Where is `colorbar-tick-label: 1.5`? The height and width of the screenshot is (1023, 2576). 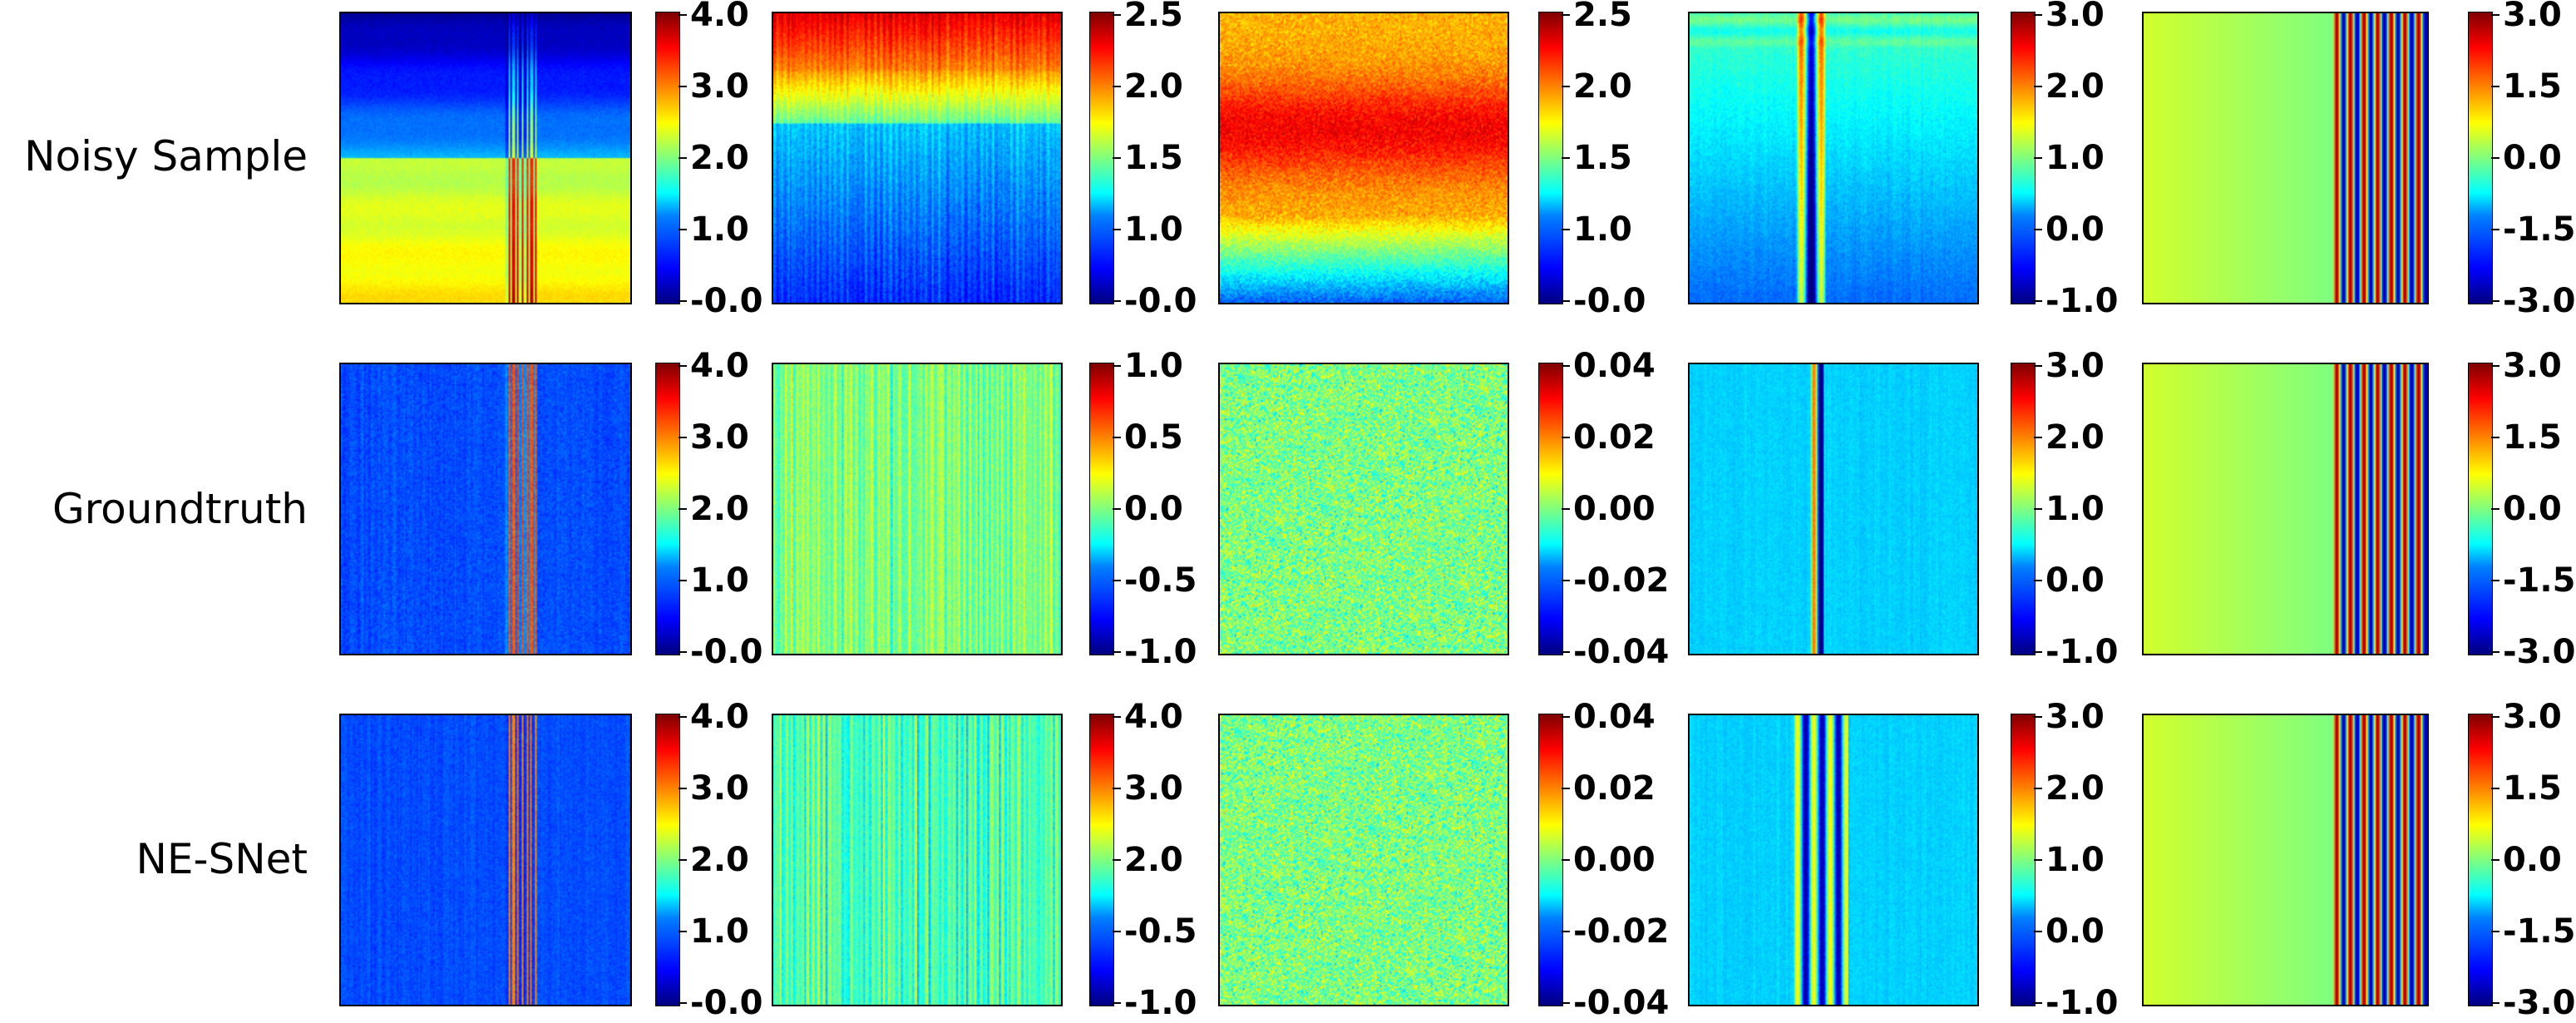
colorbar-tick-label: 1.5 is located at coordinates (2532, 788).